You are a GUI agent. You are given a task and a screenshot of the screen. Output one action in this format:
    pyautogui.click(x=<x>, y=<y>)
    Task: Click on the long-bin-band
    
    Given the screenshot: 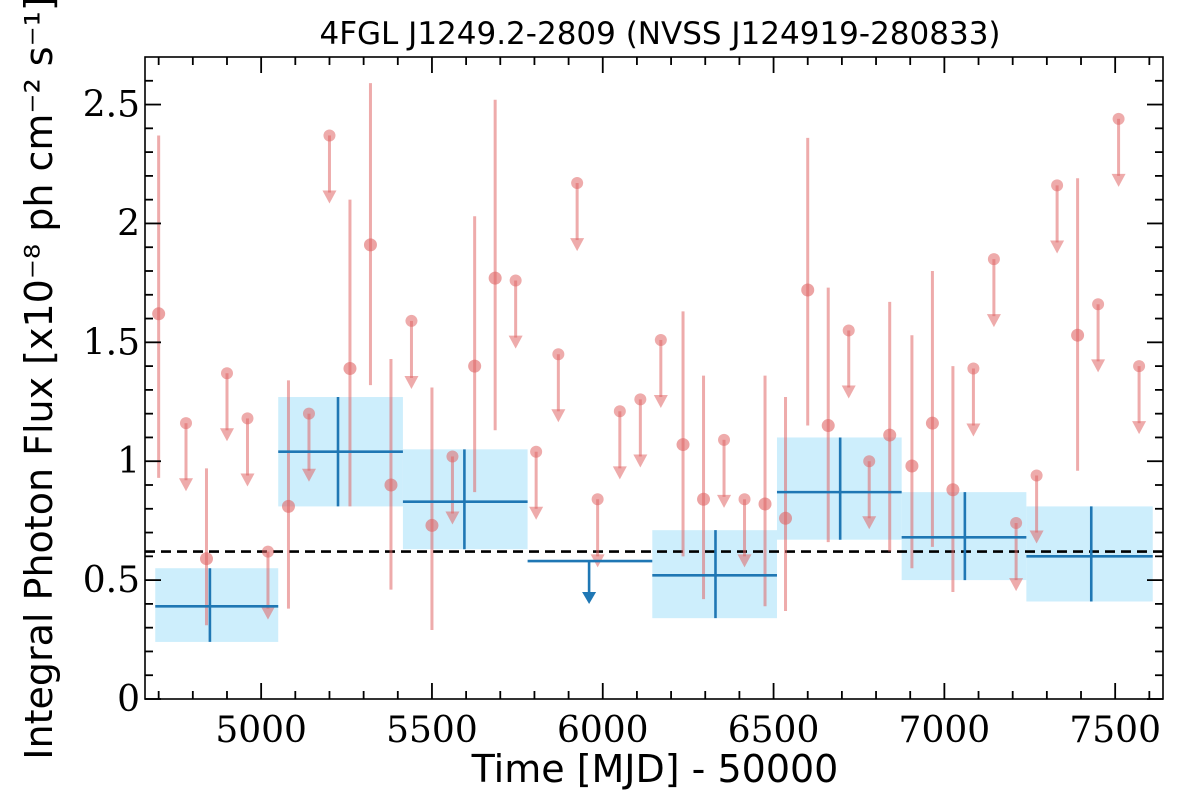 What is the action you would take?
    pyautogui.click(x=1089, y=554)
    